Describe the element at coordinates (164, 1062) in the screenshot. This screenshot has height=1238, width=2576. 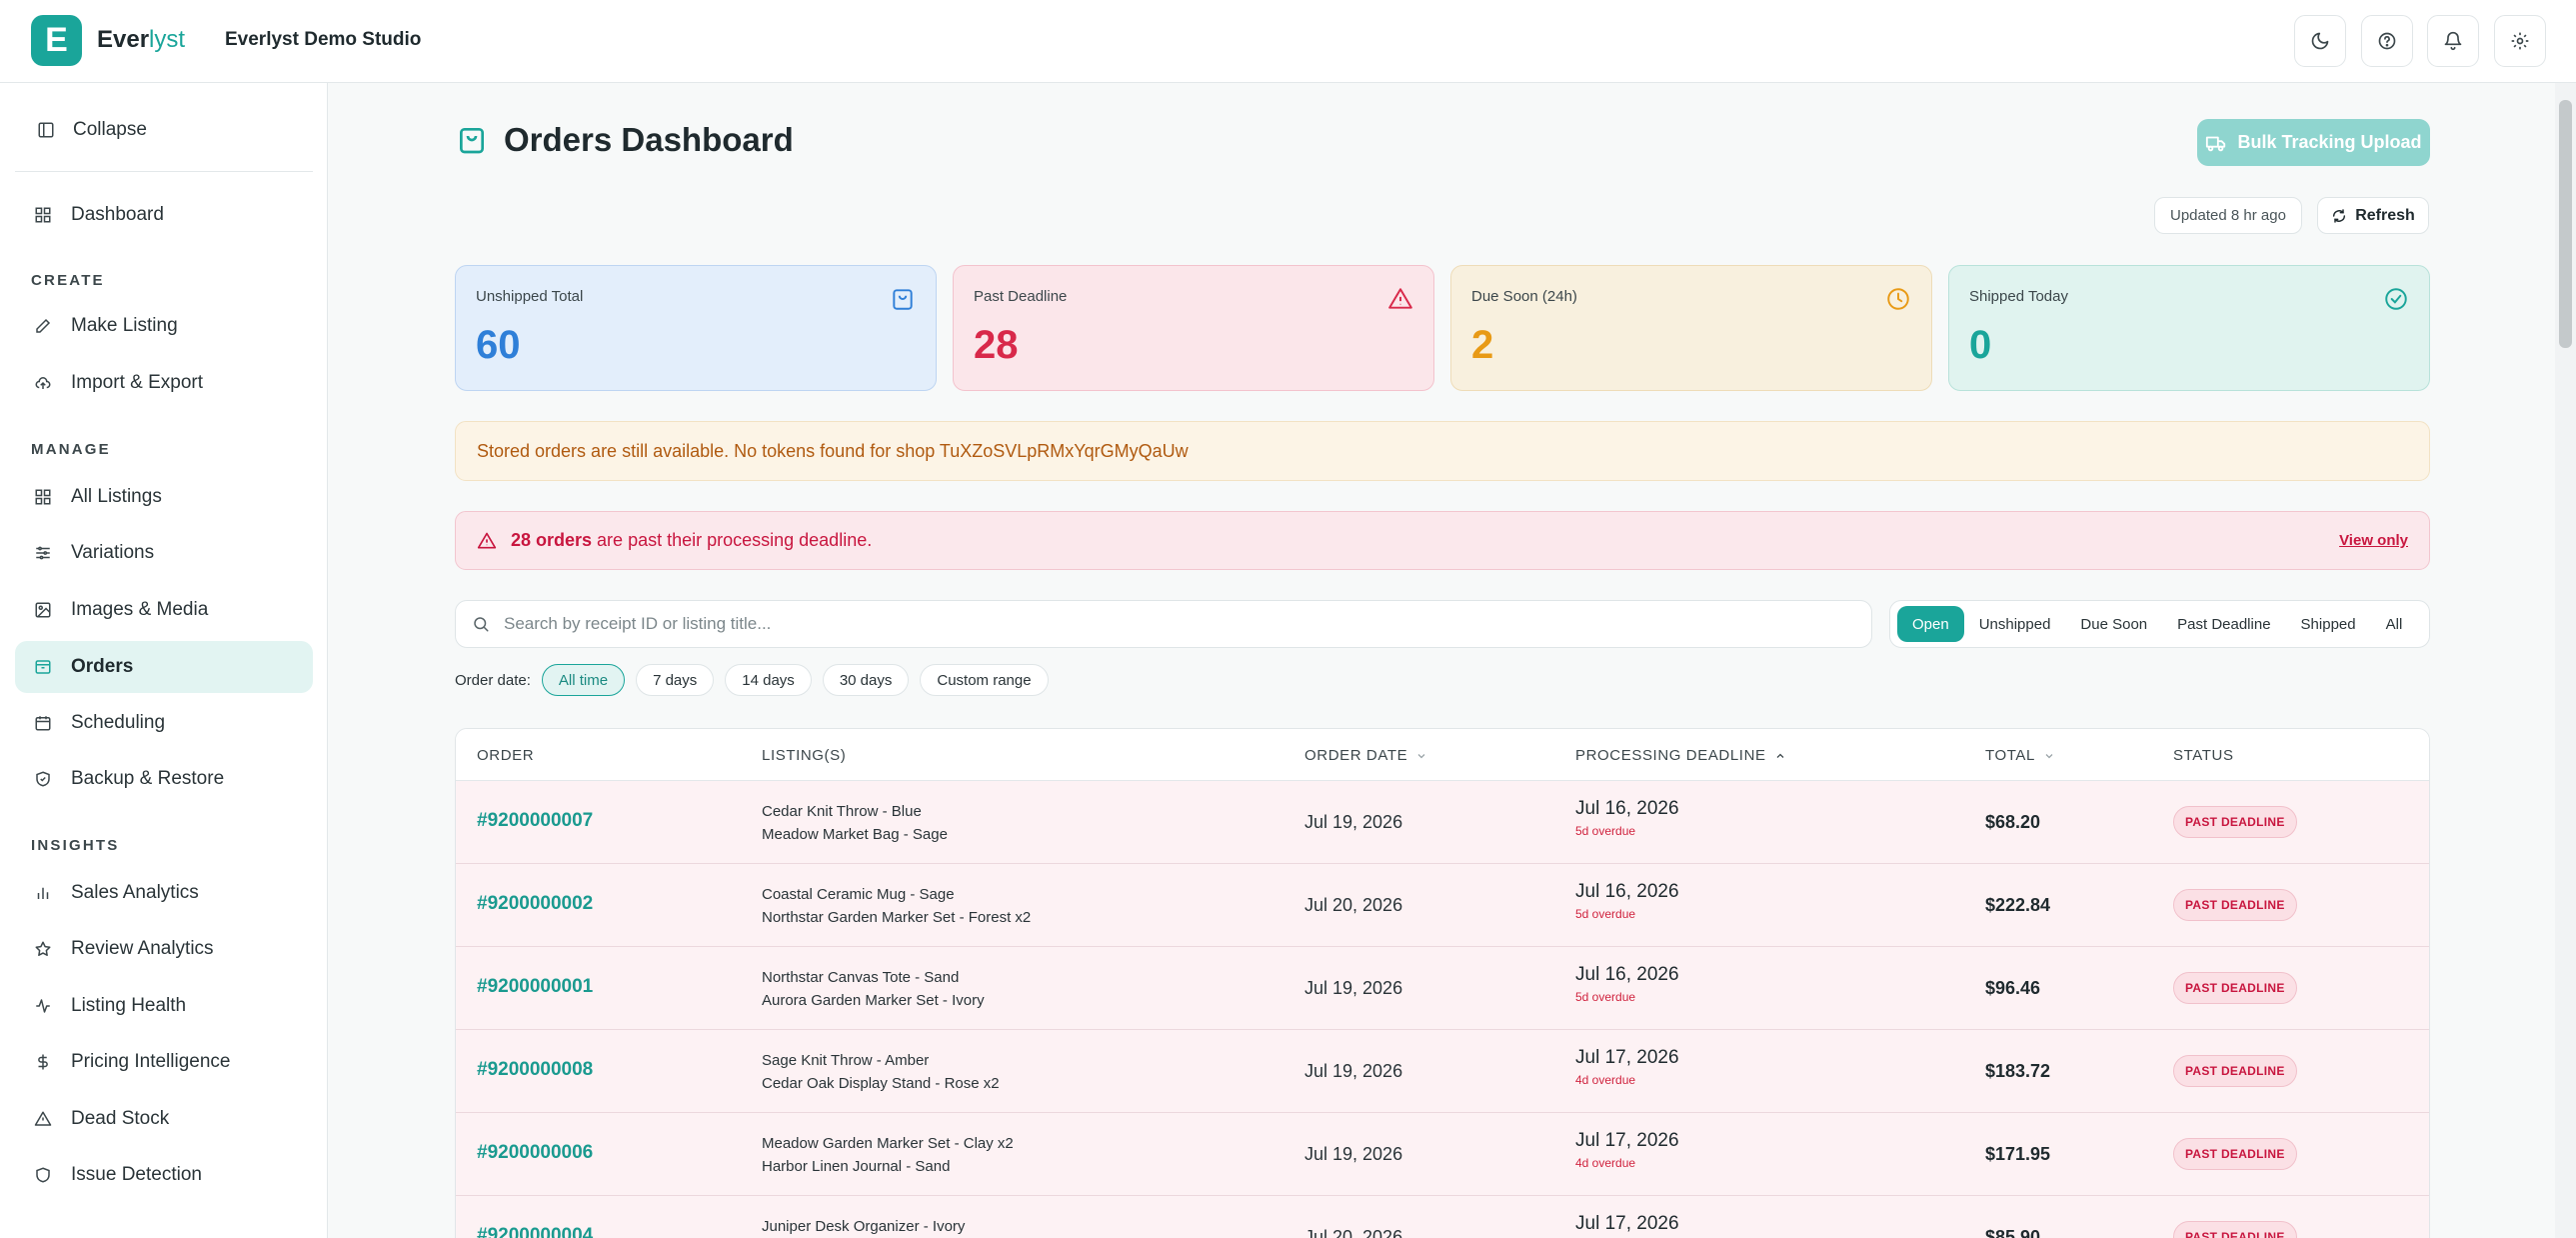
I see `sidebar-item-pricing-intelligence: Pricing Intelligence` at that location.